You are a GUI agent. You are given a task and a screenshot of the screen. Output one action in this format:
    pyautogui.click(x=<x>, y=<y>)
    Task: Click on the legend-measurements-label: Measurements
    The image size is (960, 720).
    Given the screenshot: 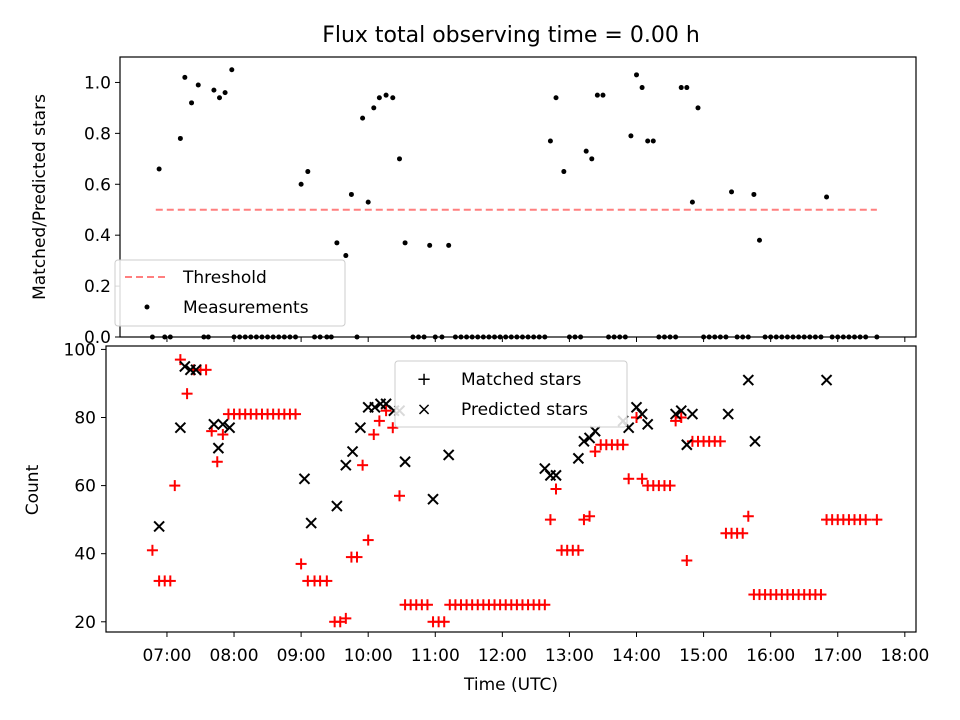 What is the action you would take?
    pyautogui.click(x=246, y=308)
    